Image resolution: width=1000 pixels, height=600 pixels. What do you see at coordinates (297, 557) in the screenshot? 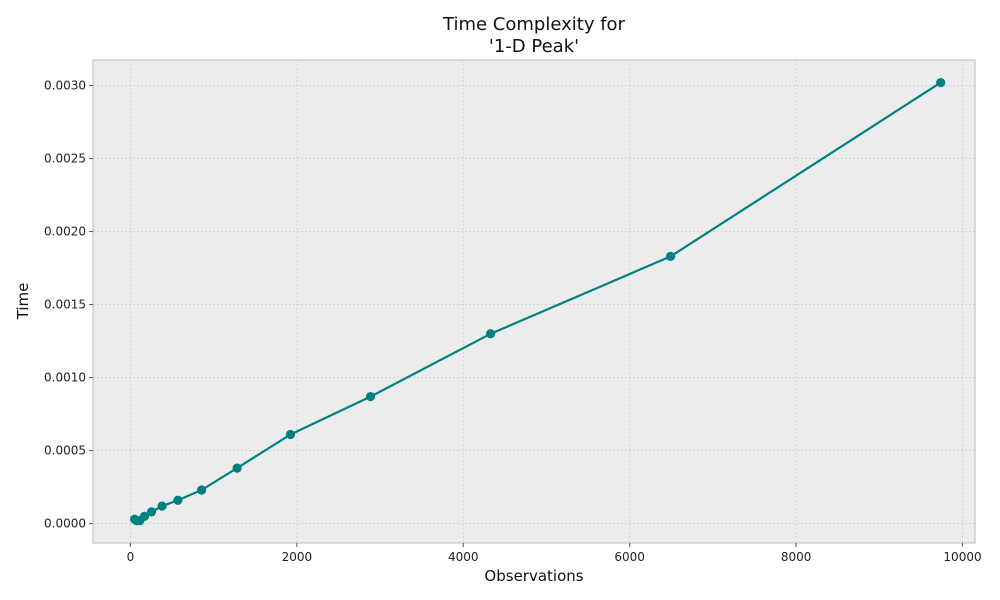
I see `x-tick-label: 2000` at bounding box center [297, 557].